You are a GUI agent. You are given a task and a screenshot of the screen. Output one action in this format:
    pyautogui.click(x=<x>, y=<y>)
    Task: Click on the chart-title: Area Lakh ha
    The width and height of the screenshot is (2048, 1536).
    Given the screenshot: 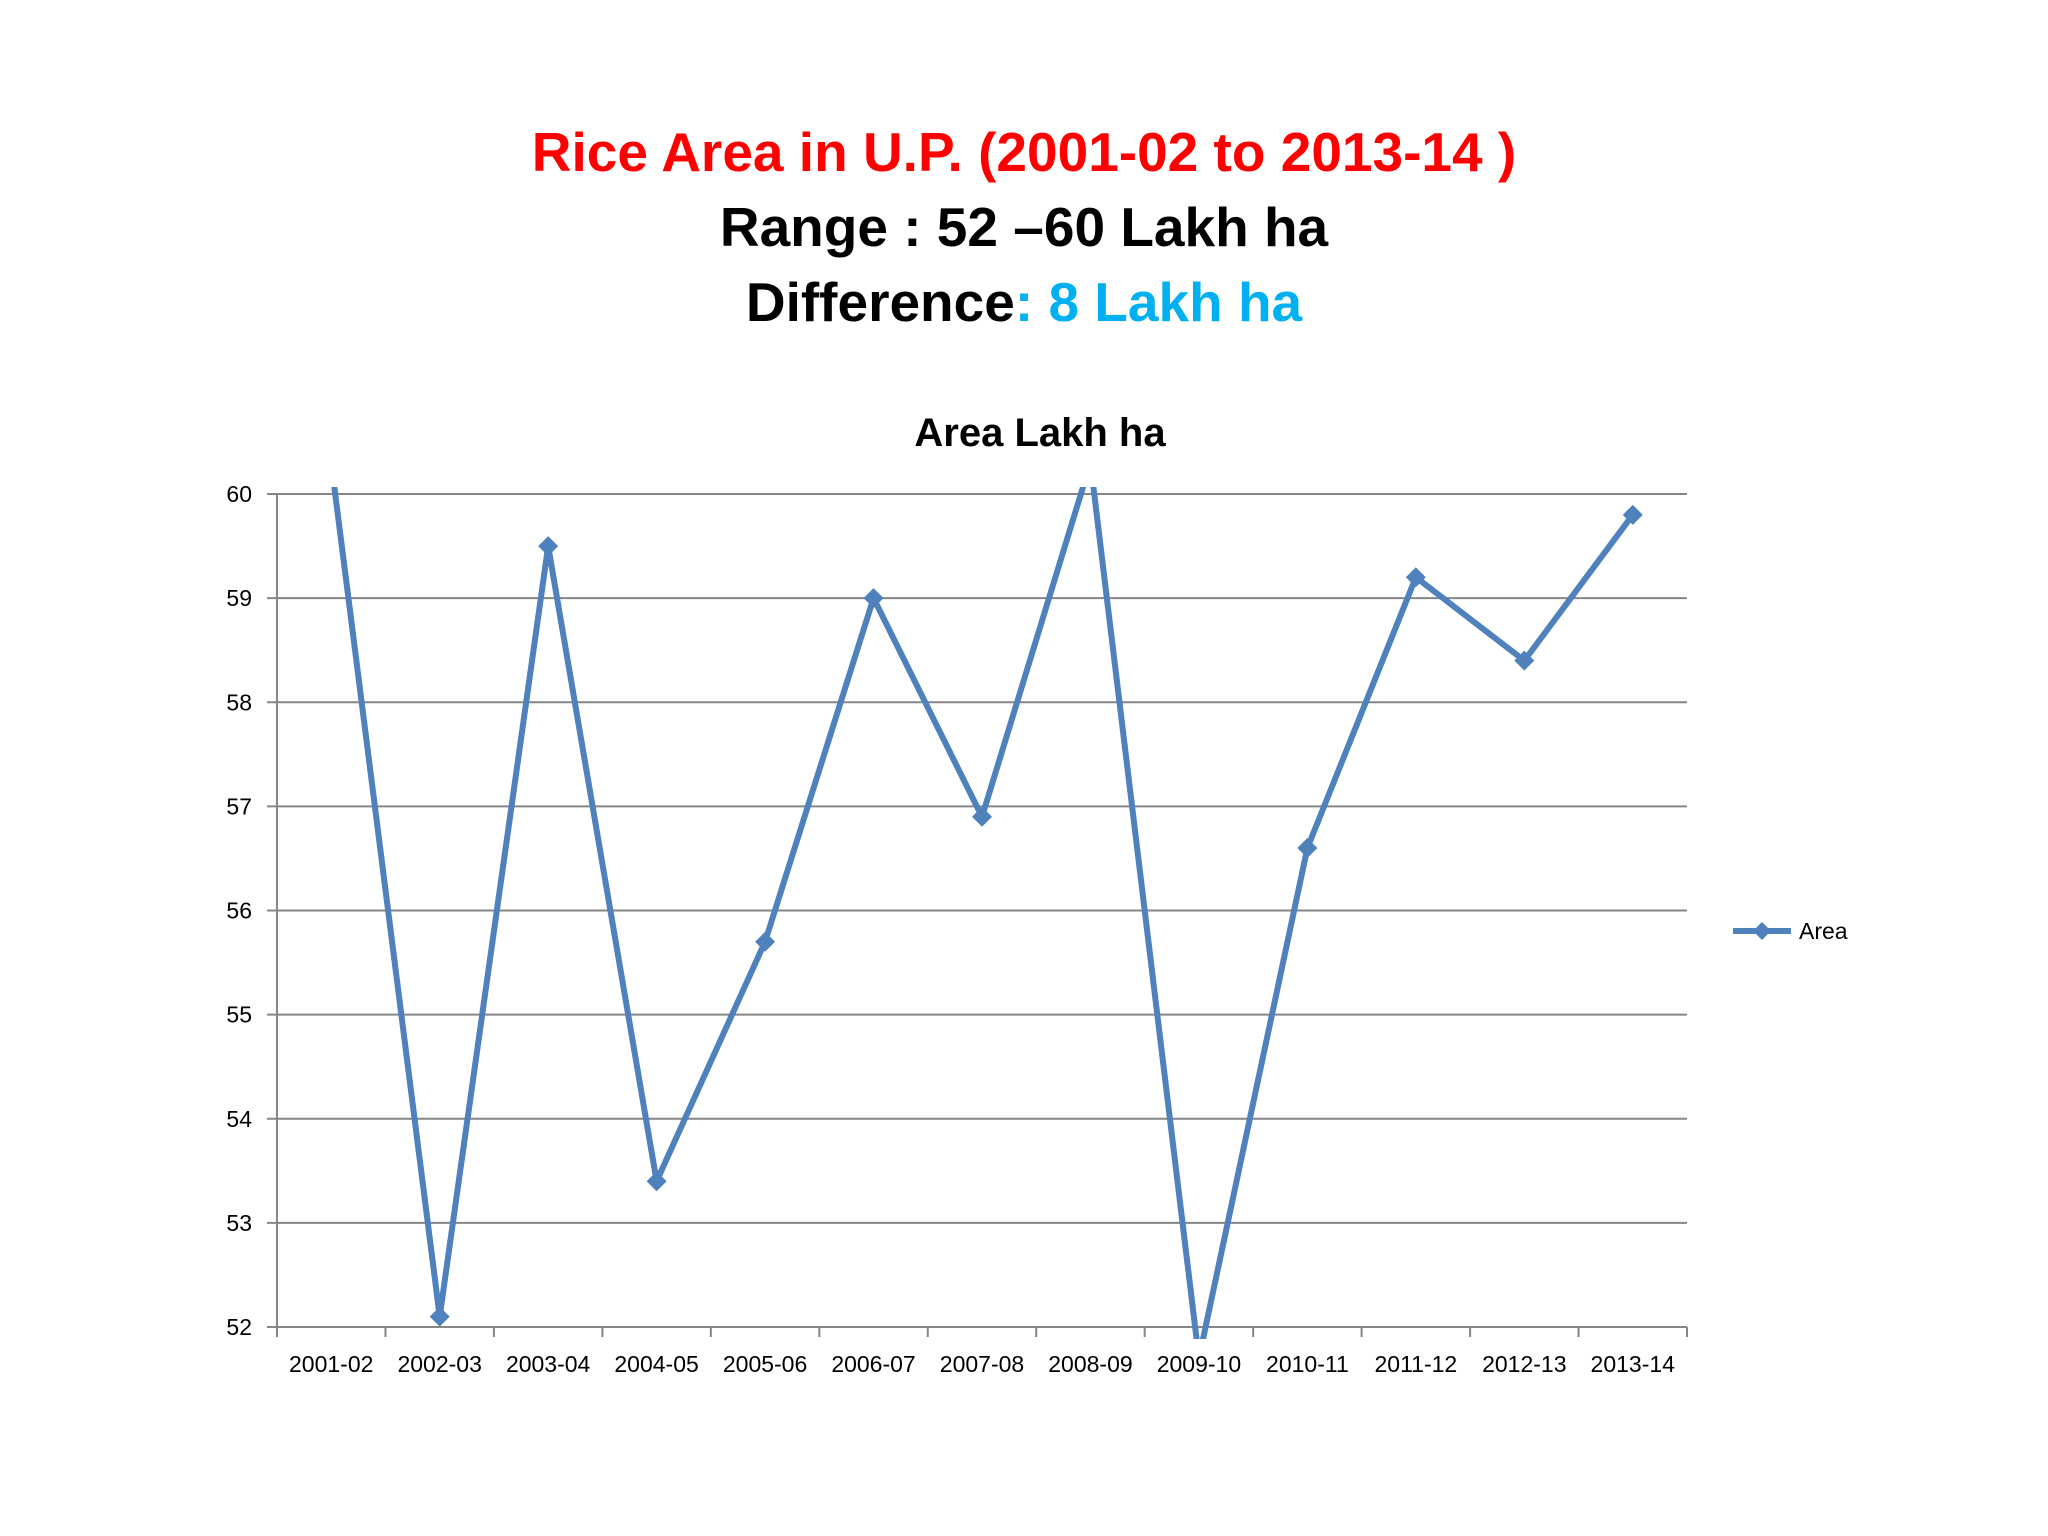 What is the action you would take?
    pyautogui.click(x=1040, y=433)
    